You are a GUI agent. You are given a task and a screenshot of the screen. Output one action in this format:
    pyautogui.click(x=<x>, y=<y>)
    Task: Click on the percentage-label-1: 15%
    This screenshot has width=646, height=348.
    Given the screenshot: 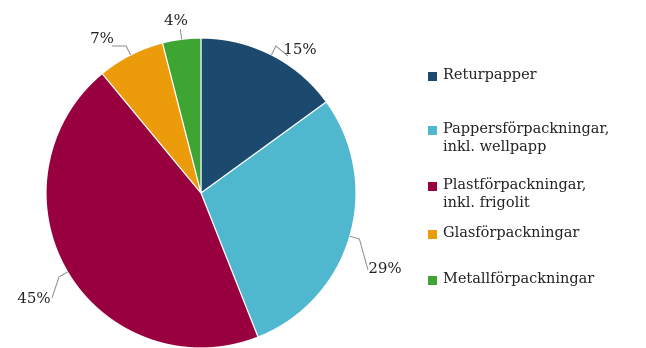 What is the action you would take?
    pyautogui.click(x=299, y=49)
    